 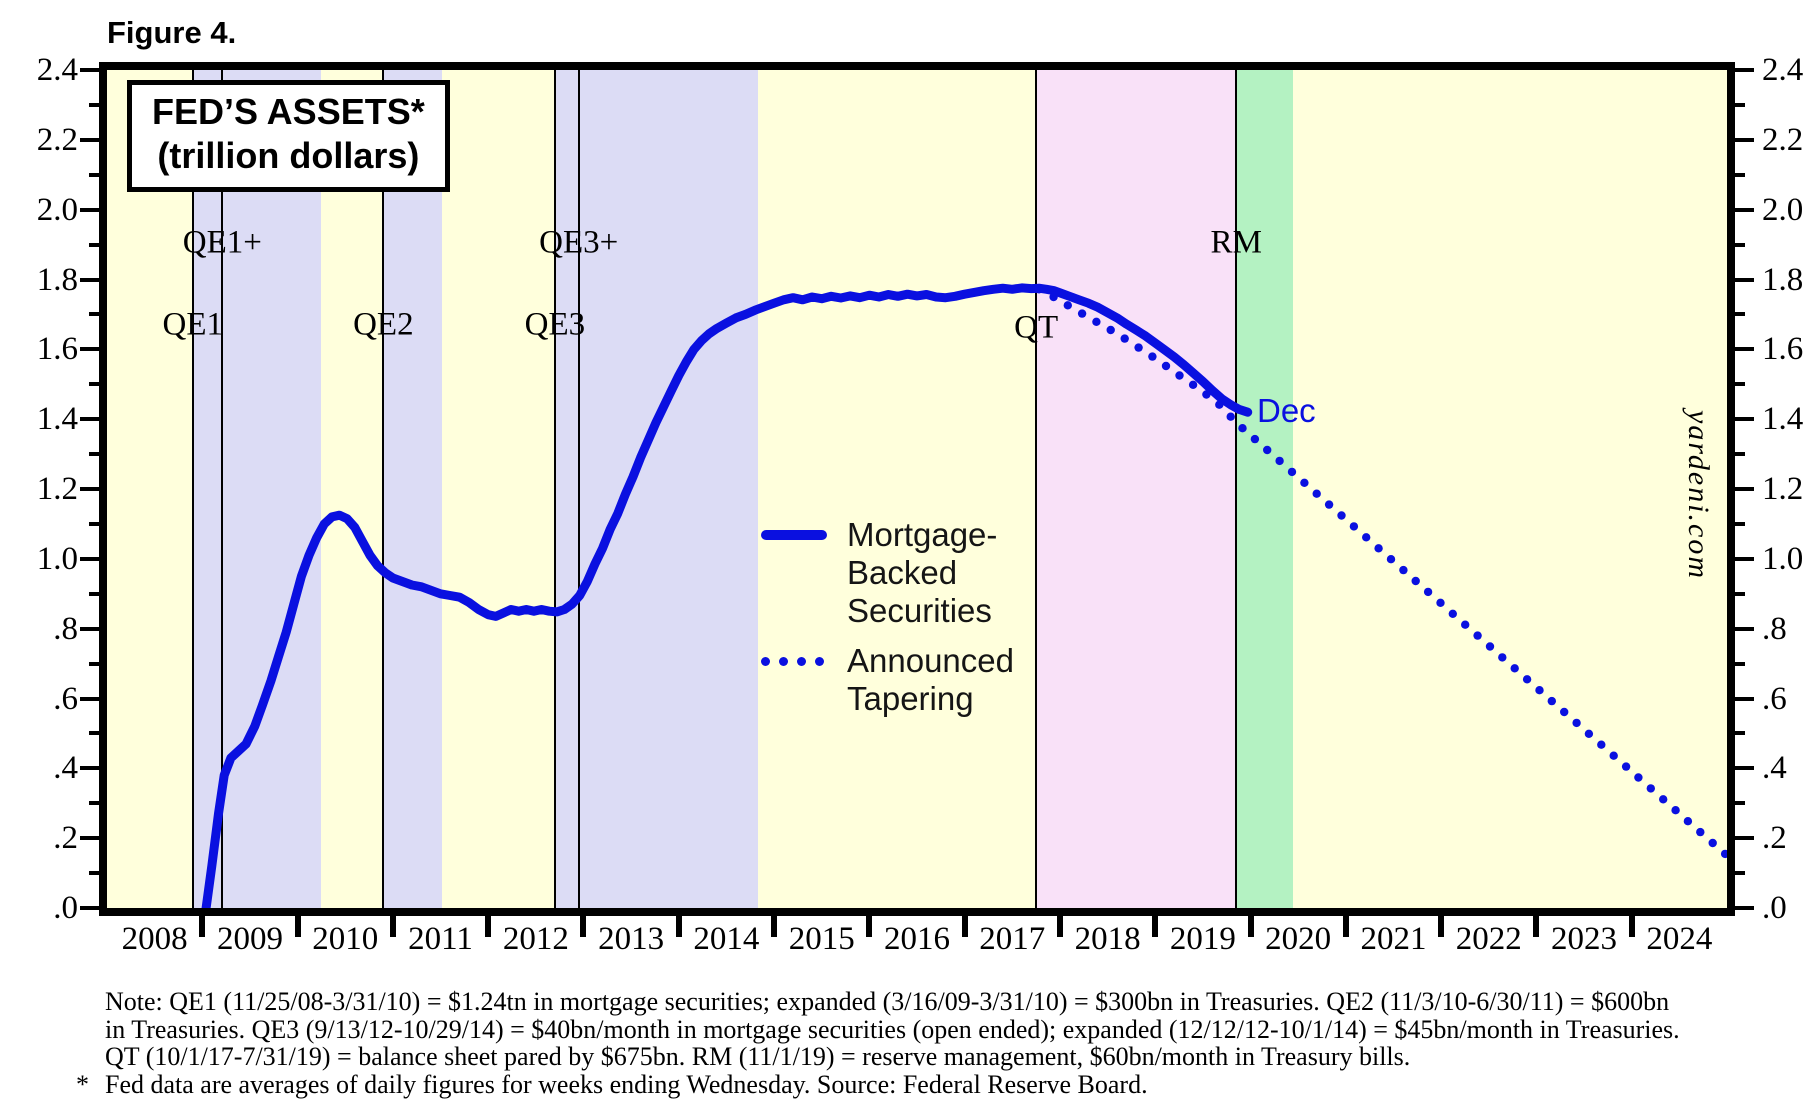 I want to click on event-label-qe3: QE3, so click(x=555, y=324).